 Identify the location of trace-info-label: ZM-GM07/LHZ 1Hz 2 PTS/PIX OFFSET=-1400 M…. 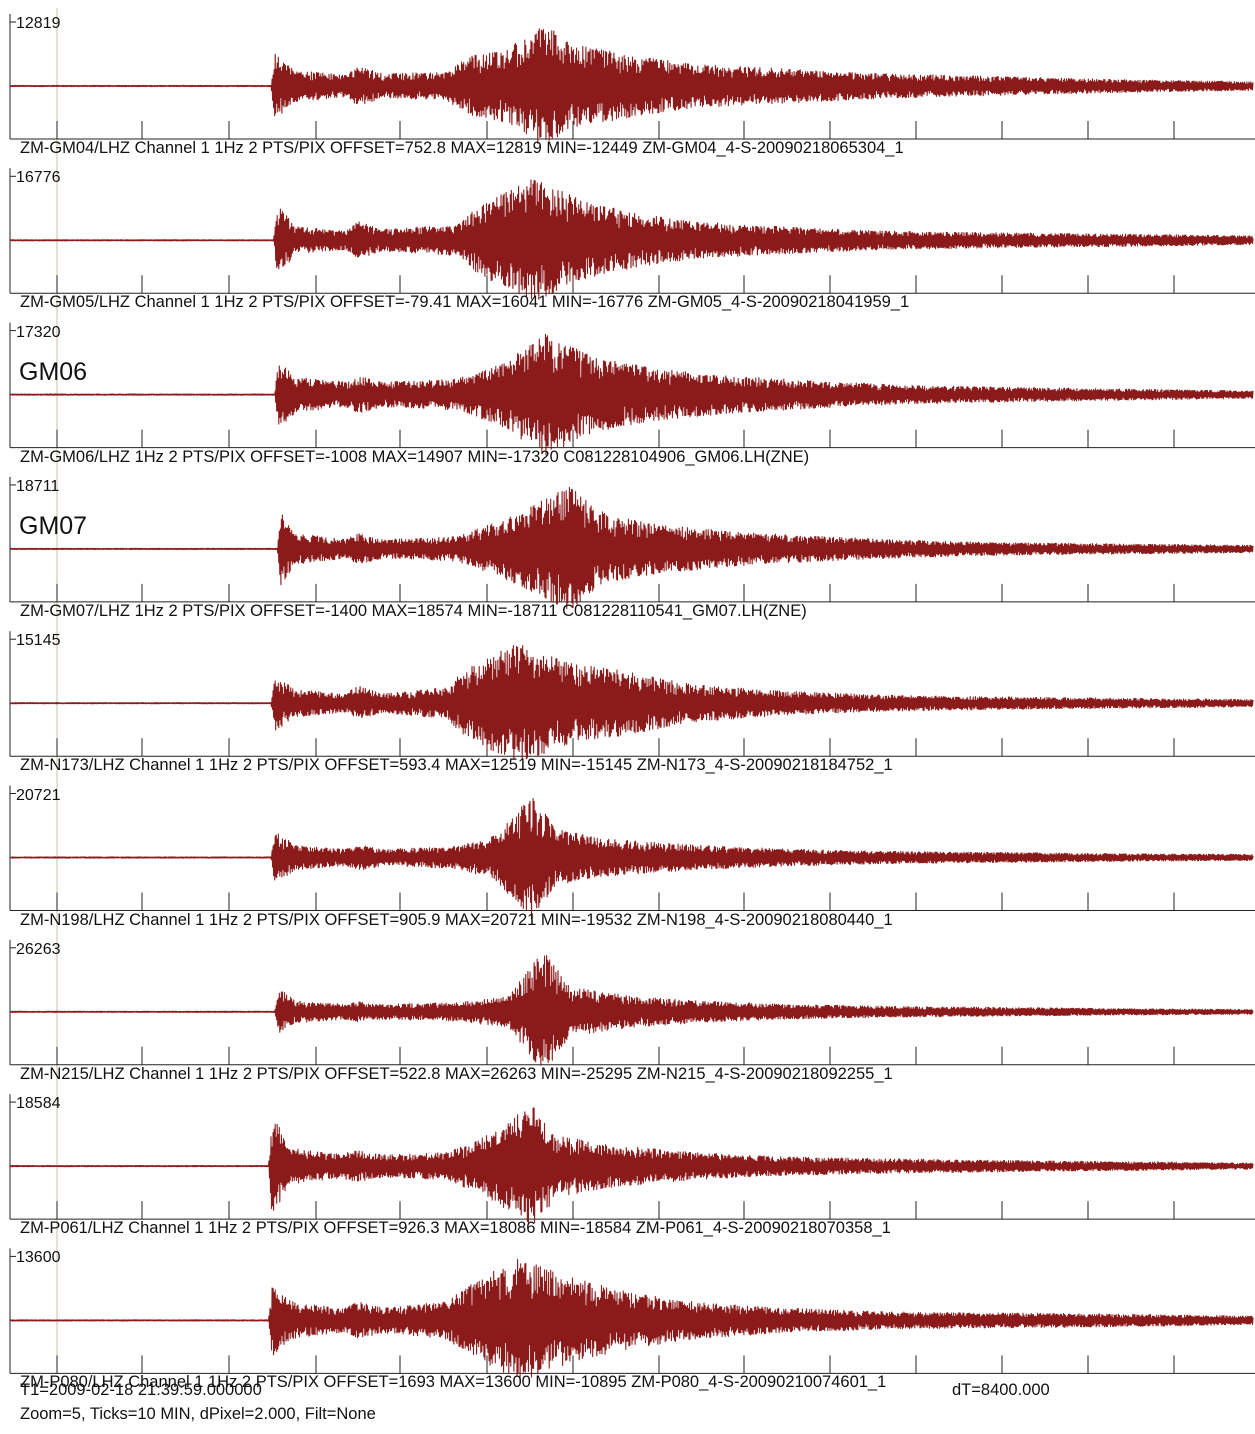
(413, 610).